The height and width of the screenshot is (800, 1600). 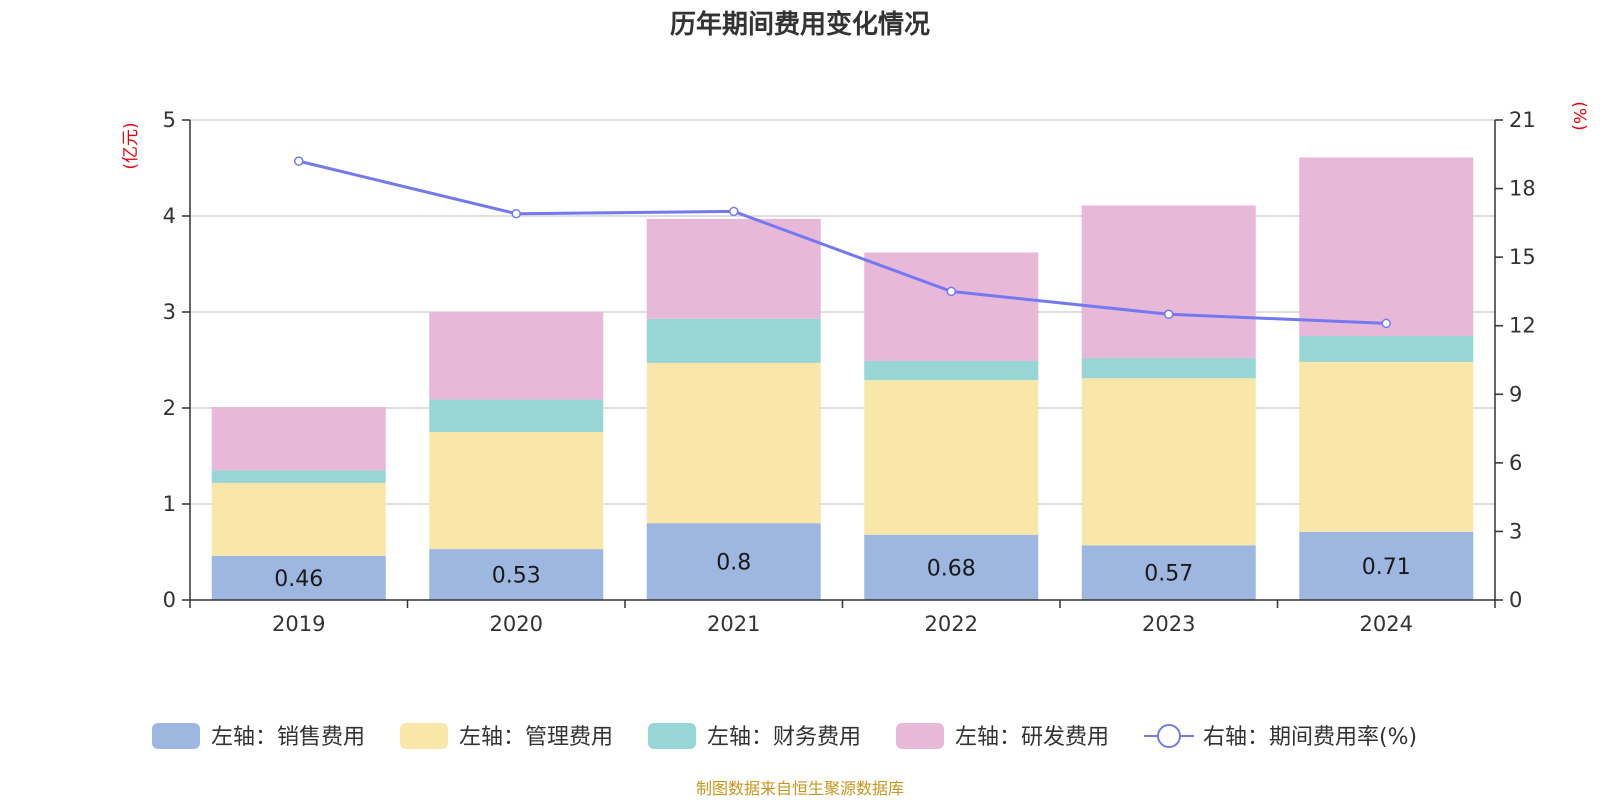 I want to click on bar-data-label: 0.71, so click(x=1386, y=567).